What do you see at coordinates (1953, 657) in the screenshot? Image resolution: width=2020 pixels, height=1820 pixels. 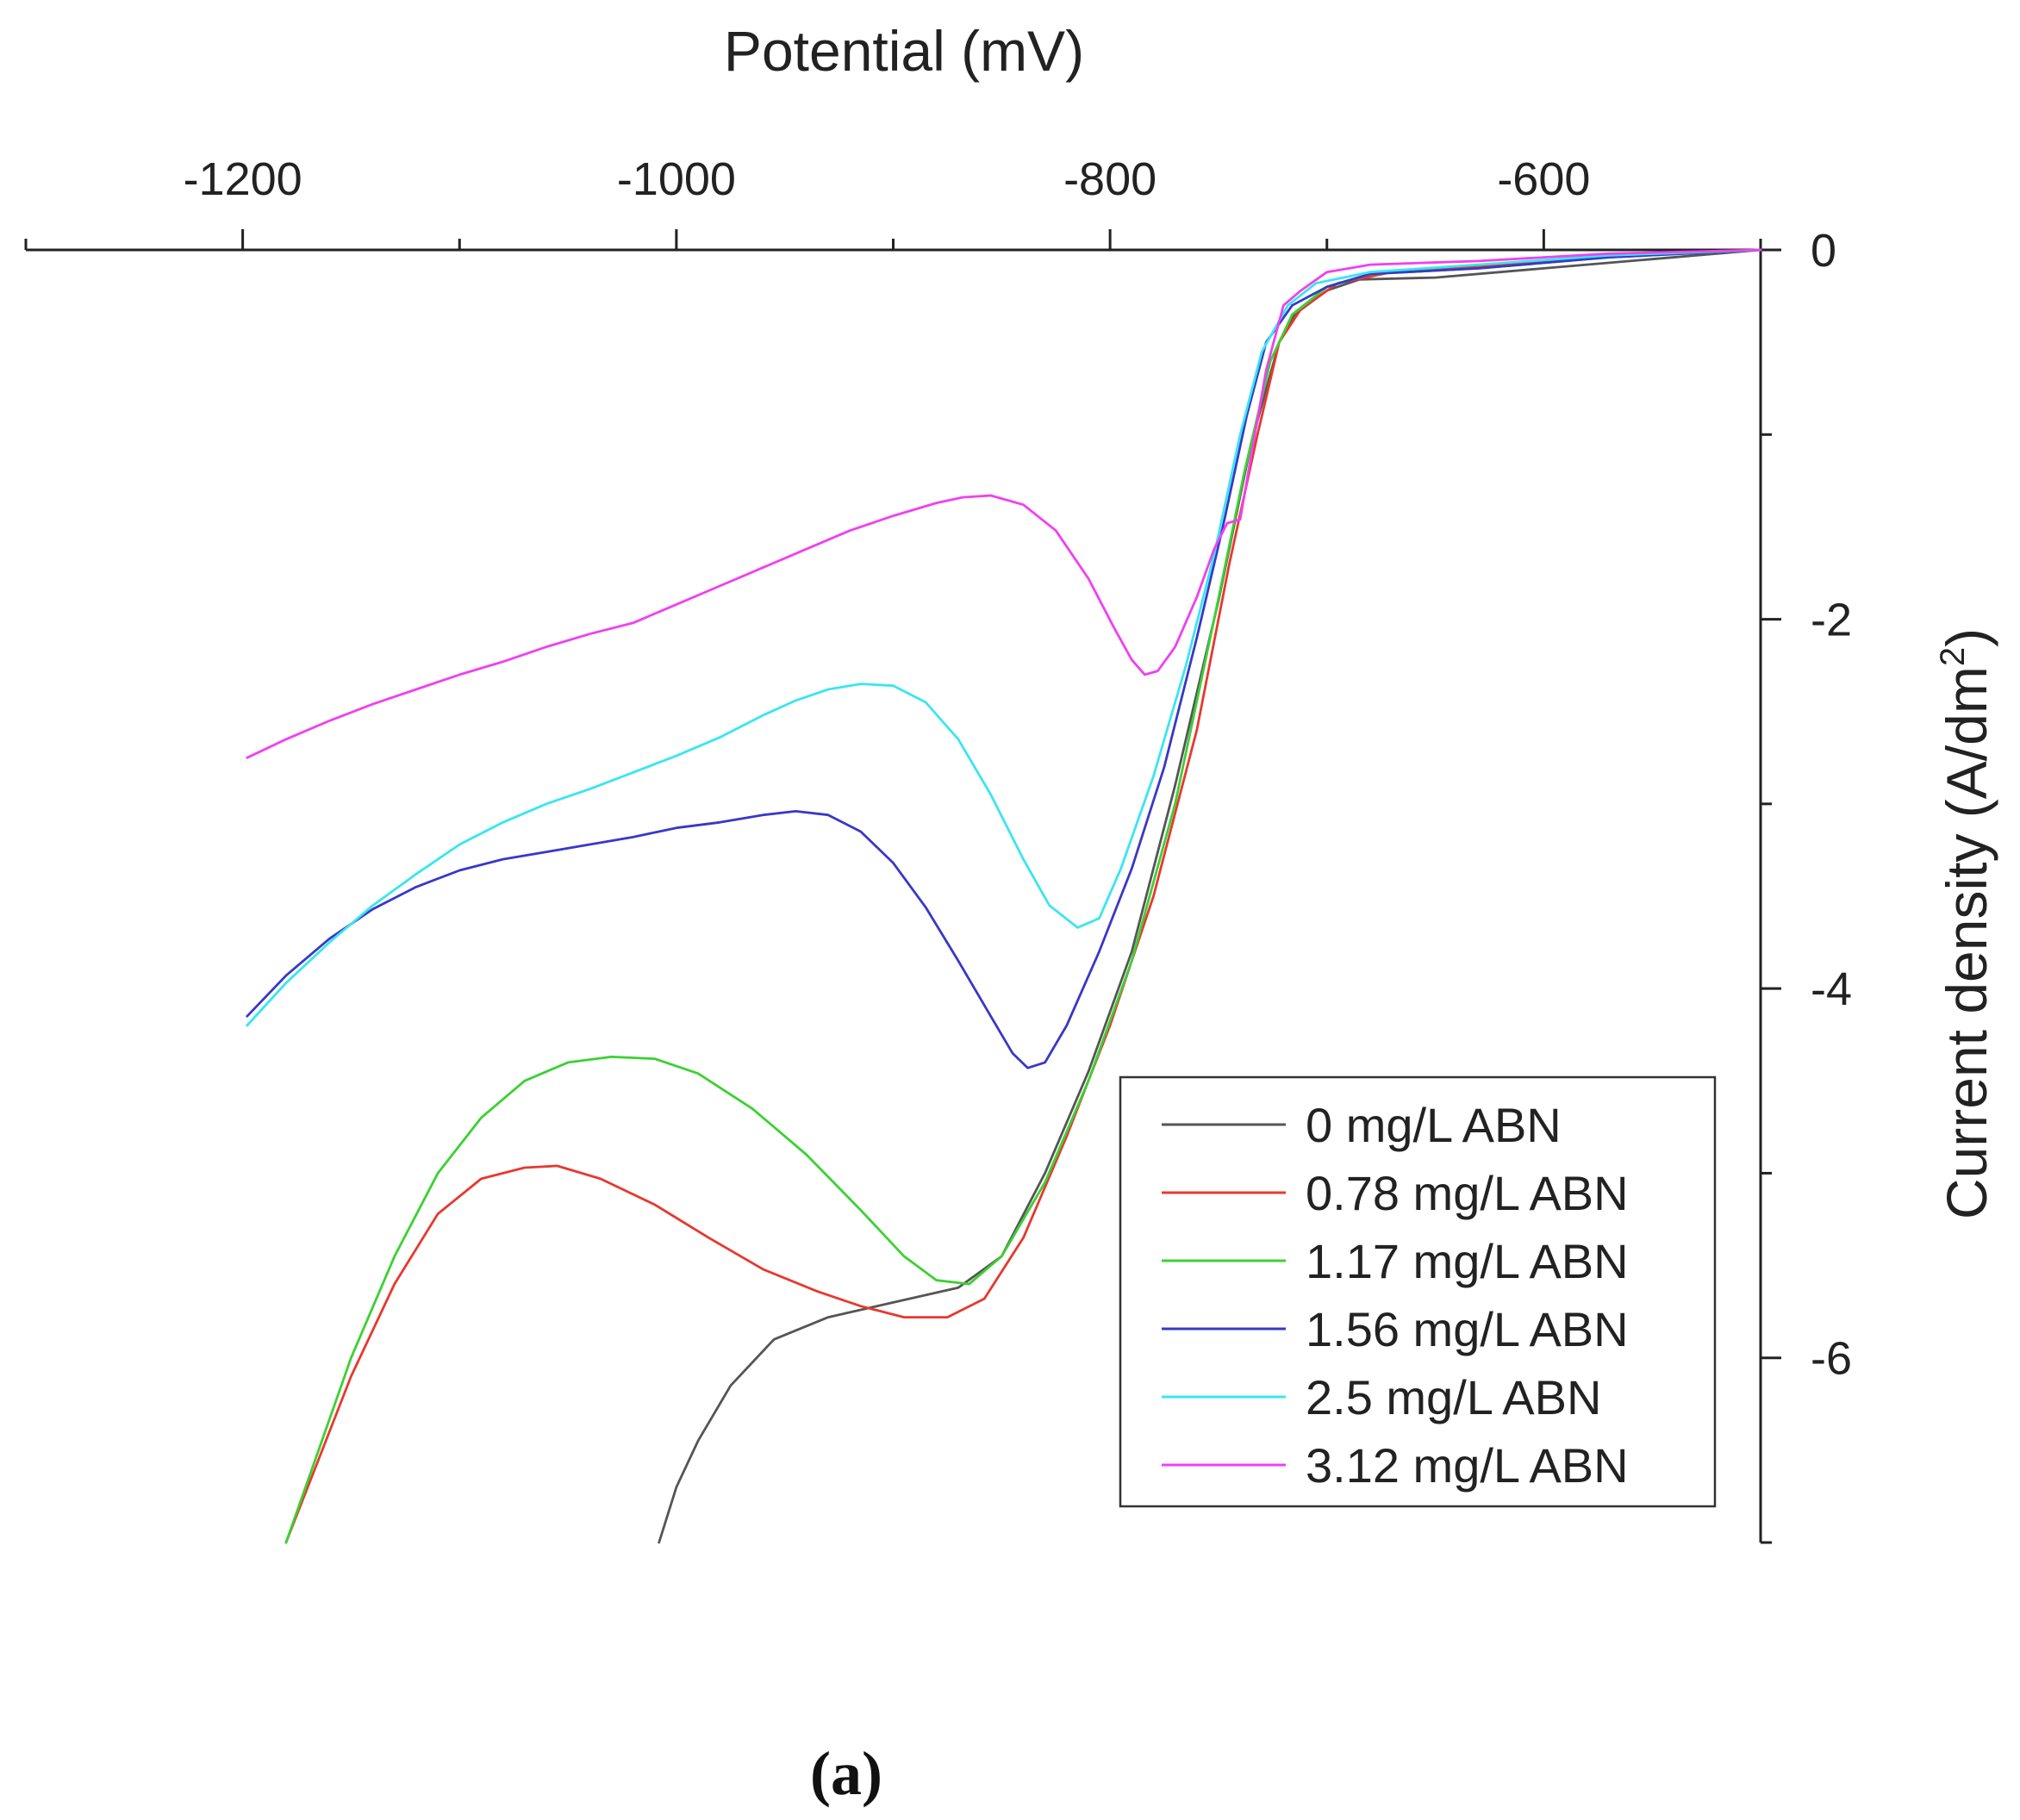 I see `y-axis-title-superscript: 2` at bounding box center [1953, 657].